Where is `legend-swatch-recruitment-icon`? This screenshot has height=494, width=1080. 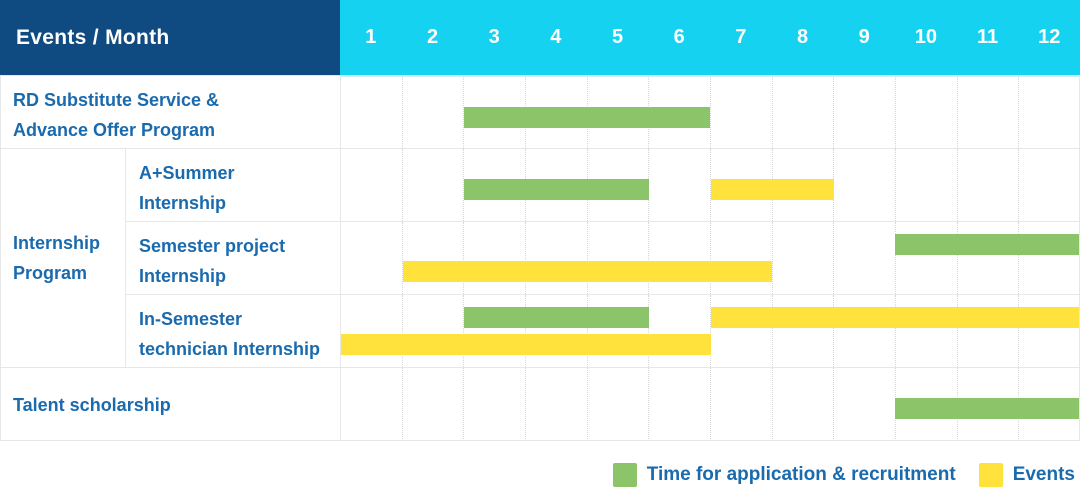
legend-swatch-recruitment-icon is located at coordinates (624, 475).